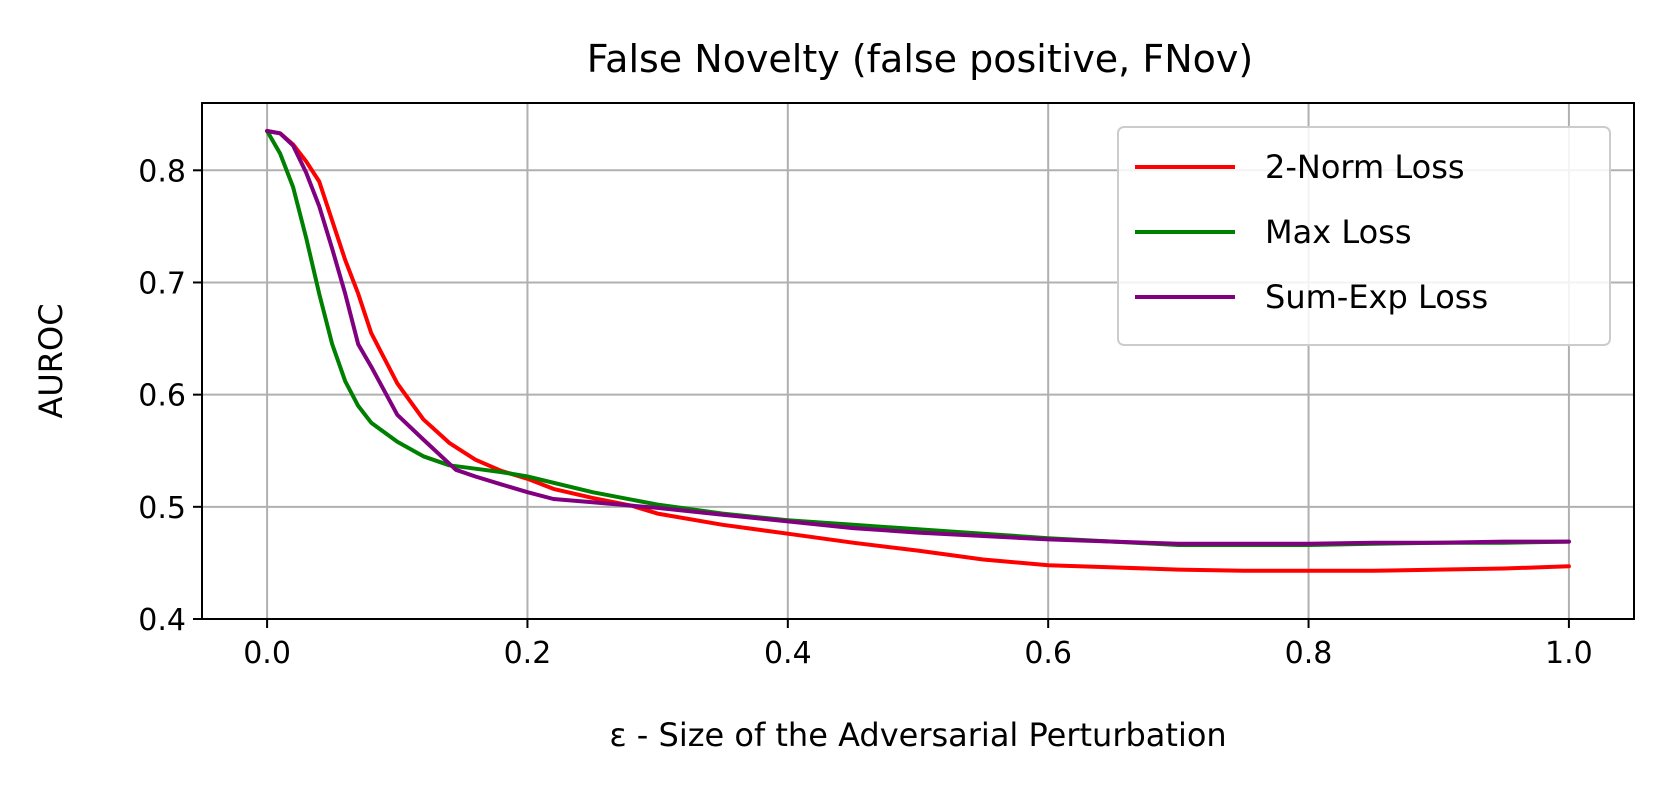 The image size is (1660, 792). What do you see at coordinates (267, 653) in the screenshot?
I see `x-tick-label: 0.0` at bounding box center [267, 653].